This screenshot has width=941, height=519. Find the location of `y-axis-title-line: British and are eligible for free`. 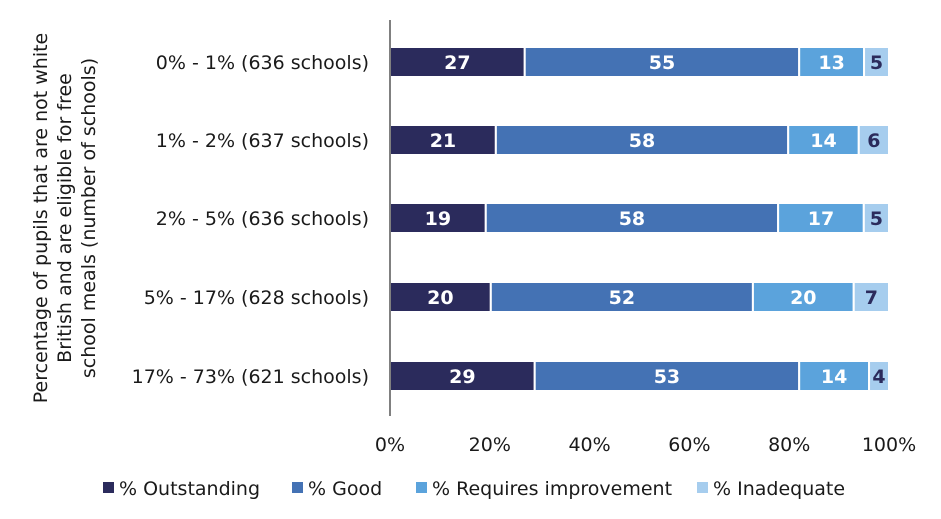

y-axis-title-line: British and are eligible for free is located at coordinates (65, 218).